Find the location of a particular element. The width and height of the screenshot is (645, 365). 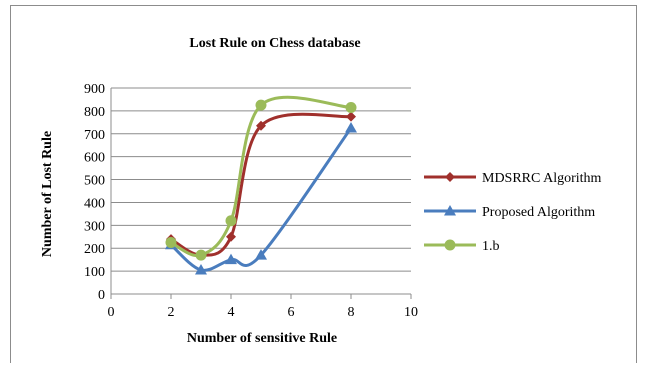

legend: MDSRRC Algorithm Proposed Algorithm 1.b is located at coordinates (513, 212).